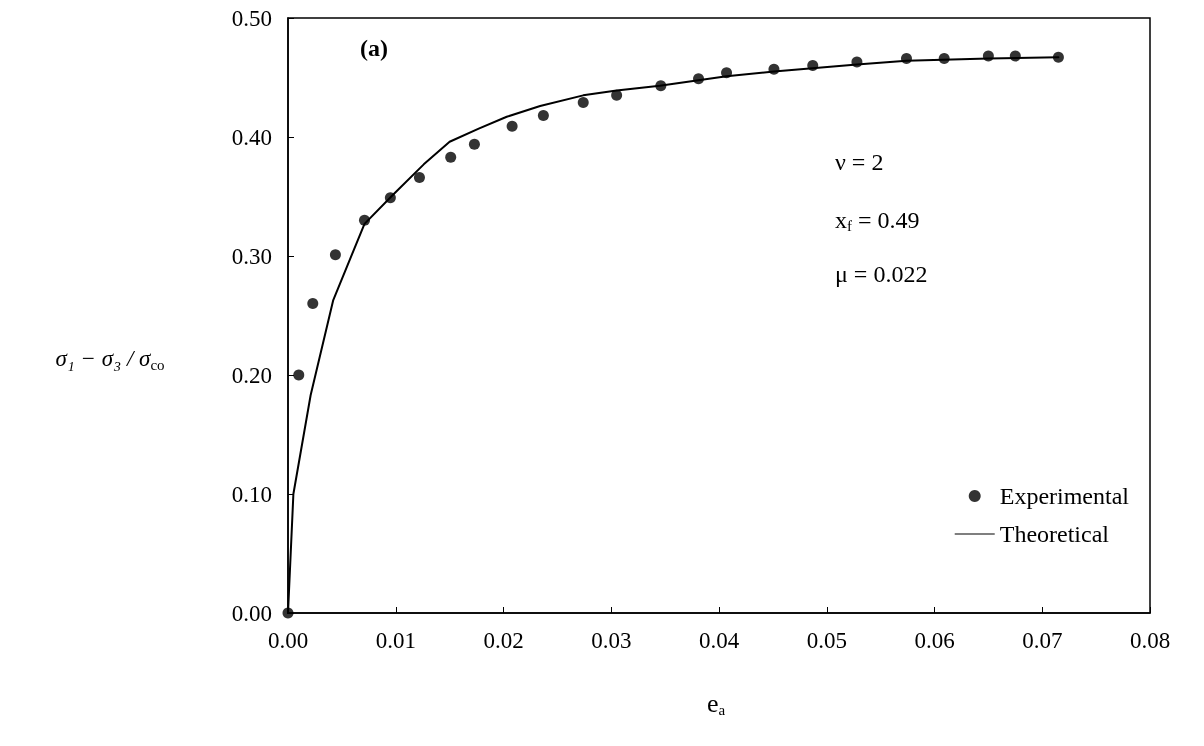  Describe the element at coordinates (251, 613) in the screenshot. I see `y-tick-label: 0.00` at that location.